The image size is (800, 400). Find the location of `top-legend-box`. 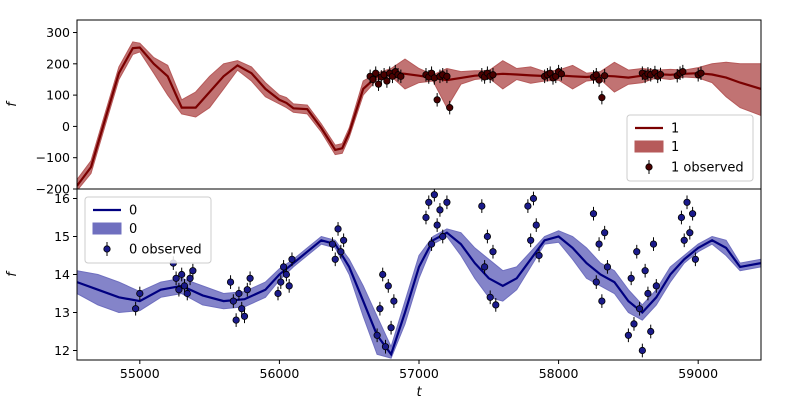

top-legend-box is located at coordinates (690, 148).